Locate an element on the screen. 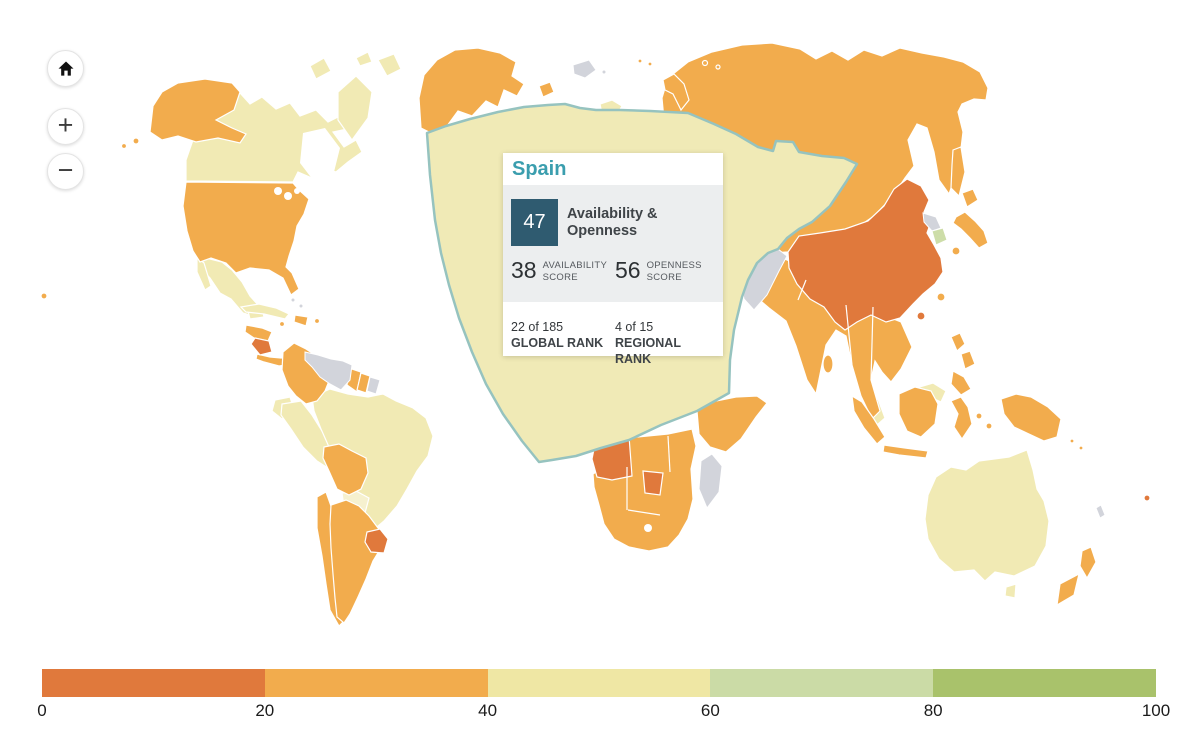 This screenshot has width=1203, height=752. country-suriname is located at coordinates (363, 383).